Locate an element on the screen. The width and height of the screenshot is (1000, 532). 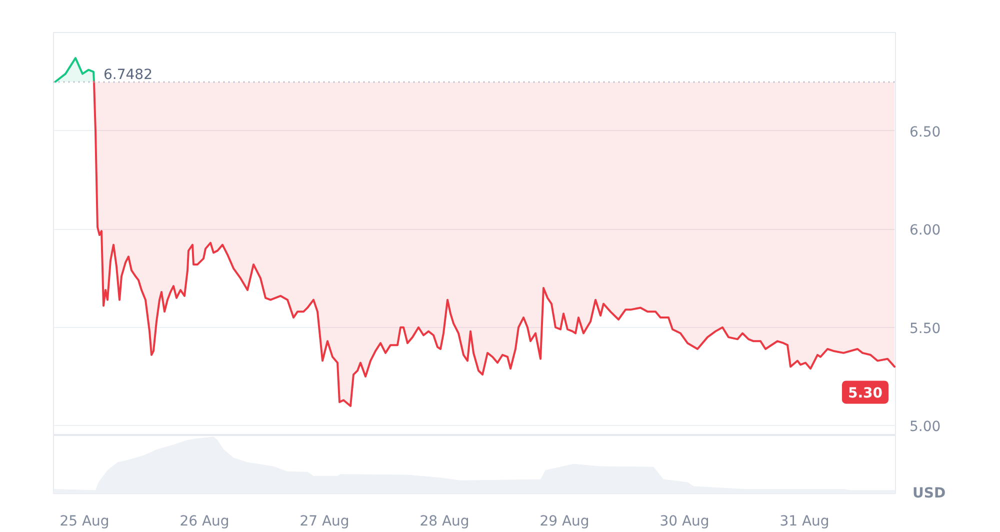
annotation: 5.30 is located at coordinates (865, 394).